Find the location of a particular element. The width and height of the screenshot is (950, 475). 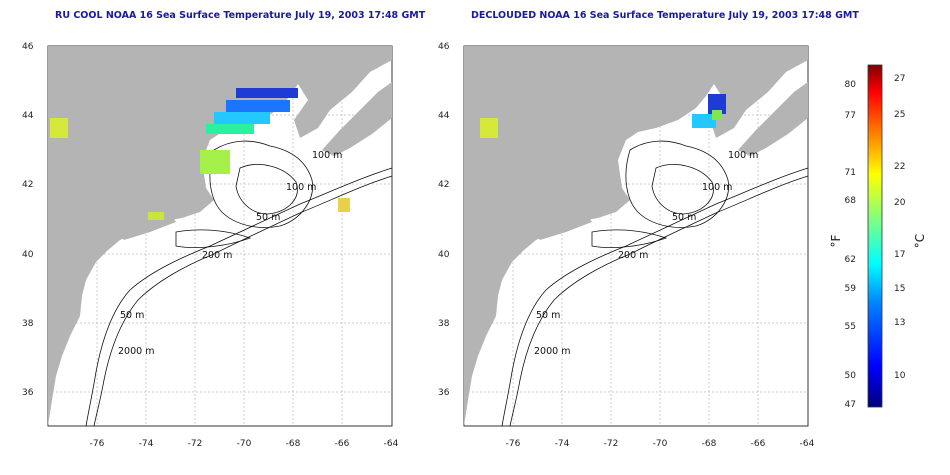

svg-text: 22 is located at coordinates (899, 167).